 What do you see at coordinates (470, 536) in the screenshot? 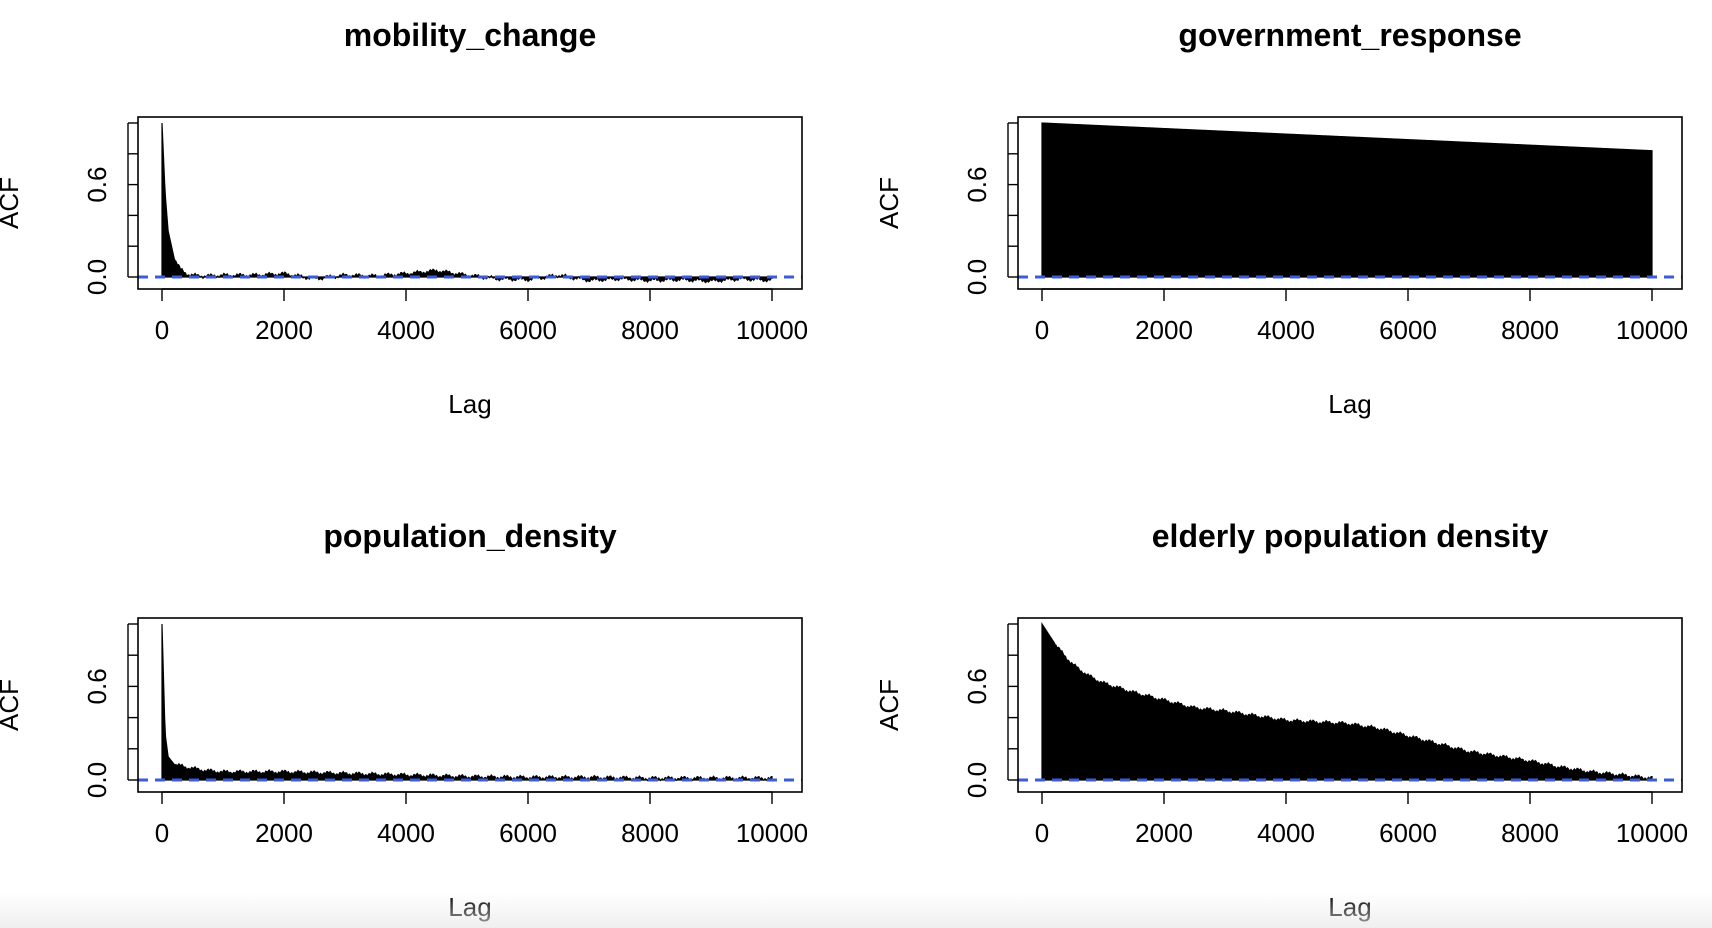
I see `panel-title: population_density` at bounding box center [470, 536].